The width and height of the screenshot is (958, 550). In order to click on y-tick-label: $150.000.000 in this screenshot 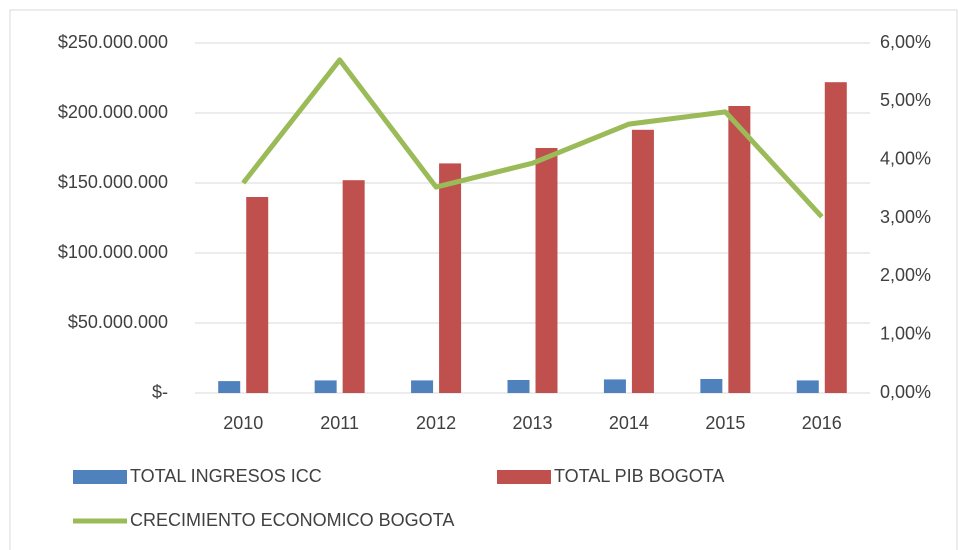, I will do `click(113, 182)`.